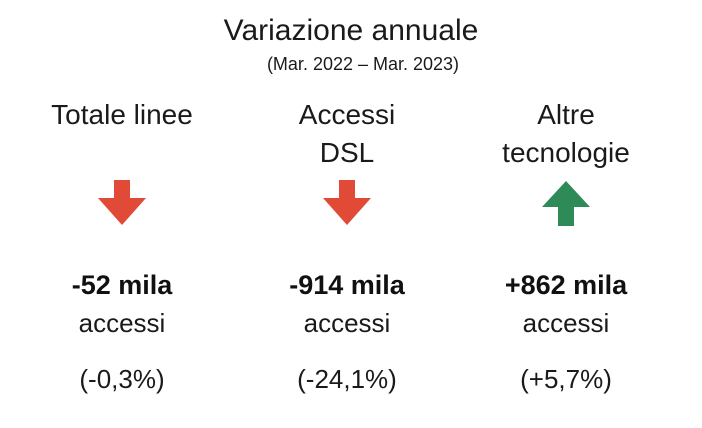 The width and height of the screenshot is (702, 428). I want to click on metric-value: -52 mila, so click(122, 285).